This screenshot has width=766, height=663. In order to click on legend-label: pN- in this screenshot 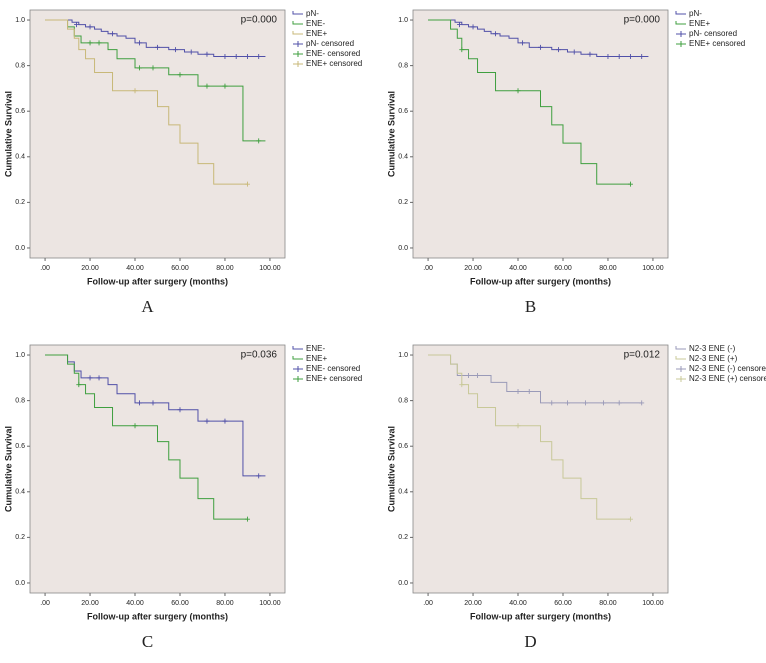, I will do `click(312, 13)`.